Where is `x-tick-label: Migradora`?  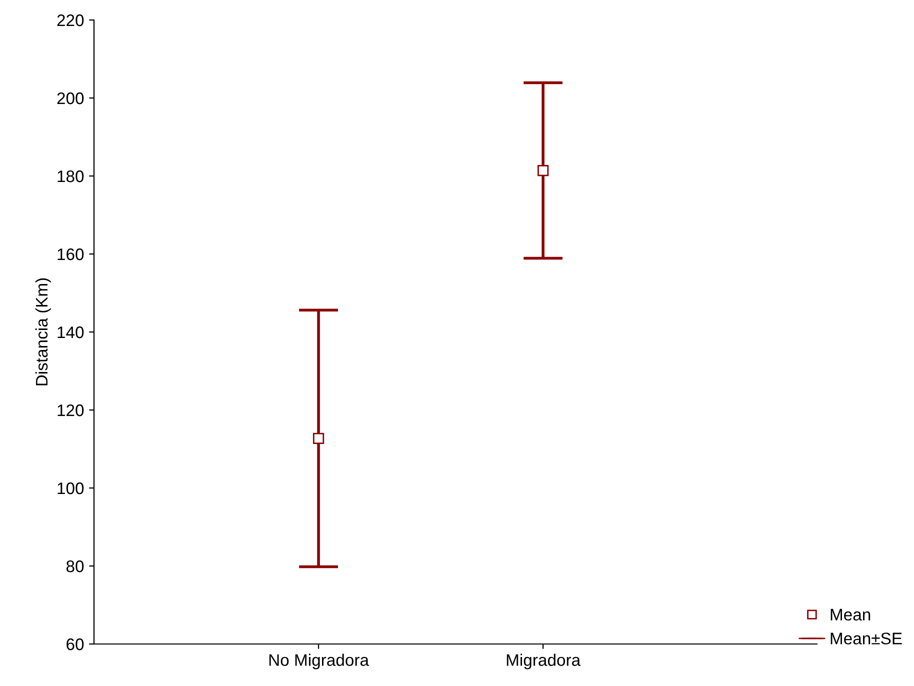
x-tick-label: Migradora is located at coordinates (543, 662).